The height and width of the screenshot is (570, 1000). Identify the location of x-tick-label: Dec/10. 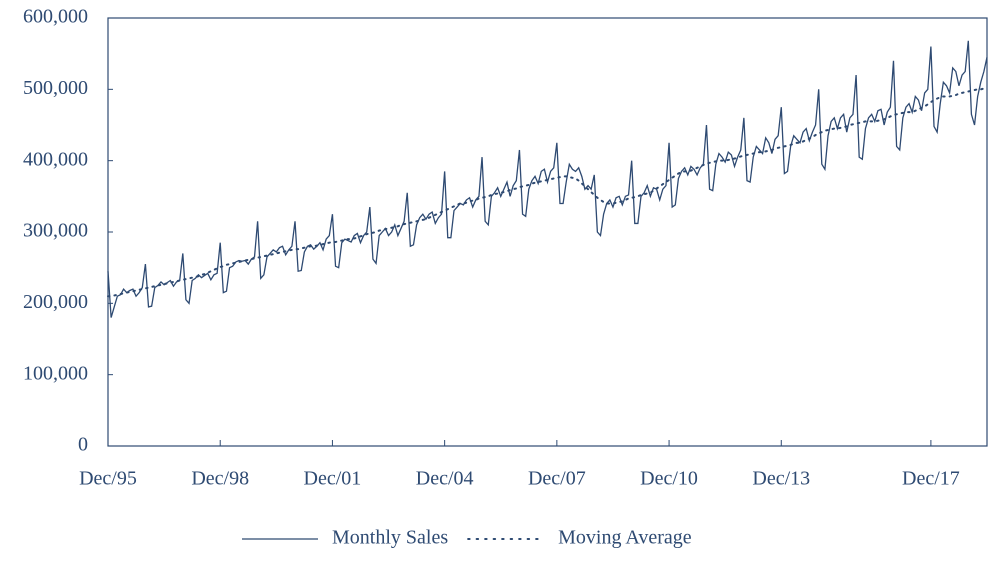
(669, 479).